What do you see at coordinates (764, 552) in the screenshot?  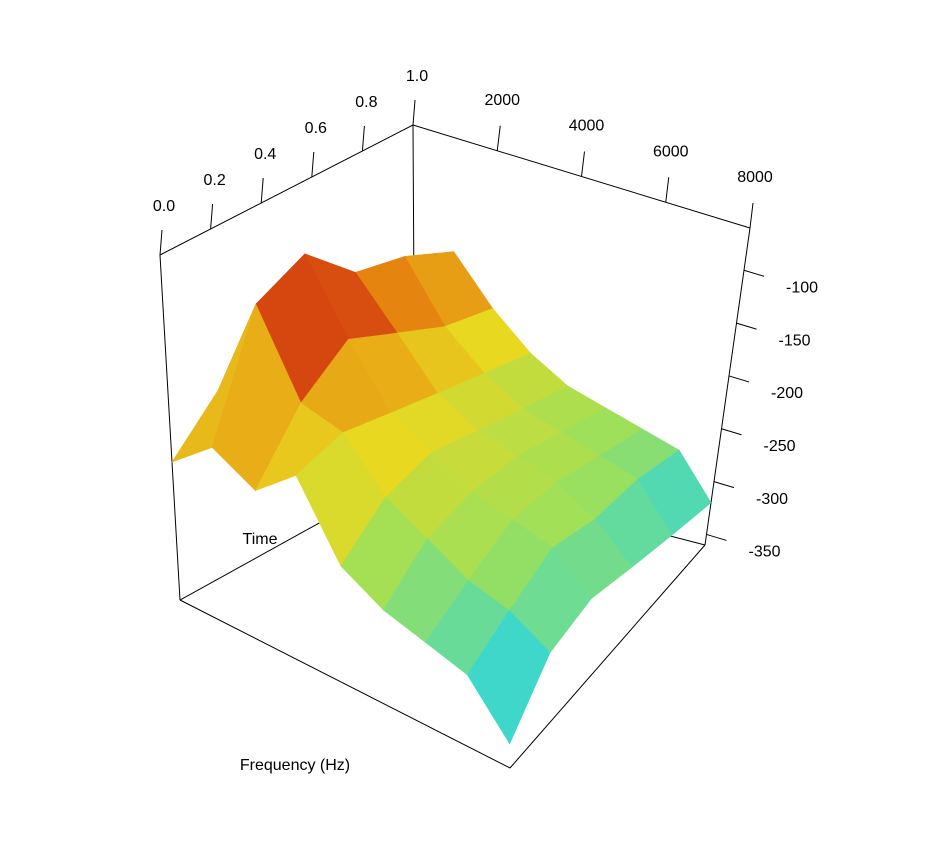 I see `z-tick-label: -350` at bounding box center [764, 552].